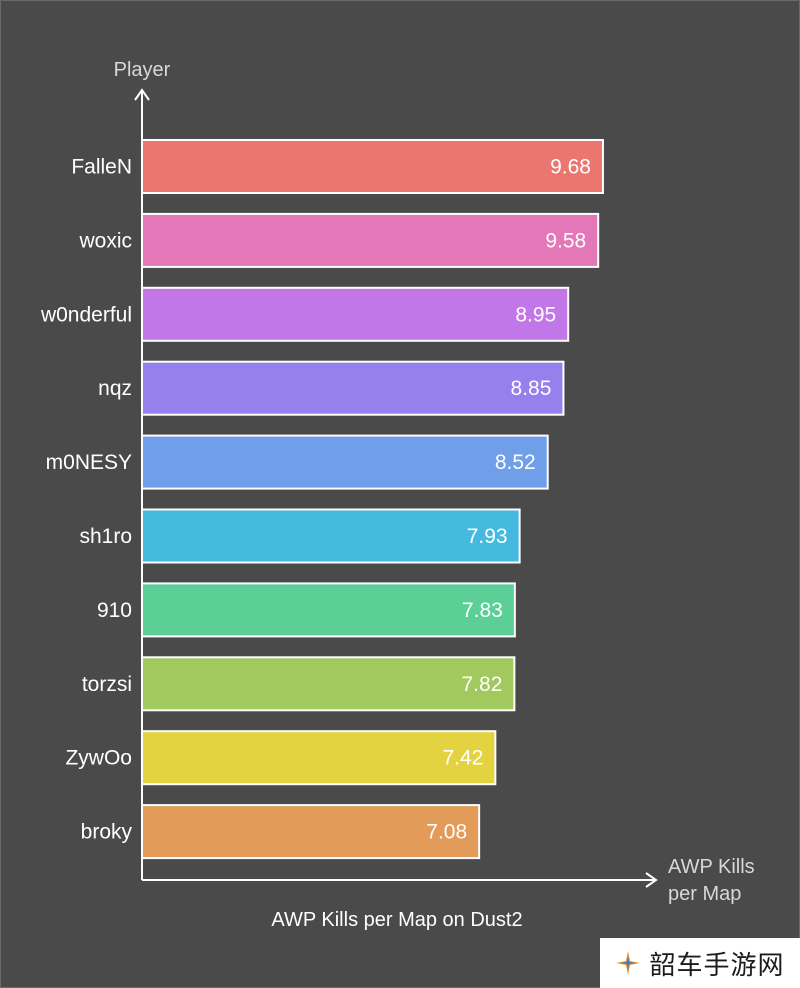 This screenshot has width=800, height=988. I want to click on category-label: m0NESY, so click(89, 462).